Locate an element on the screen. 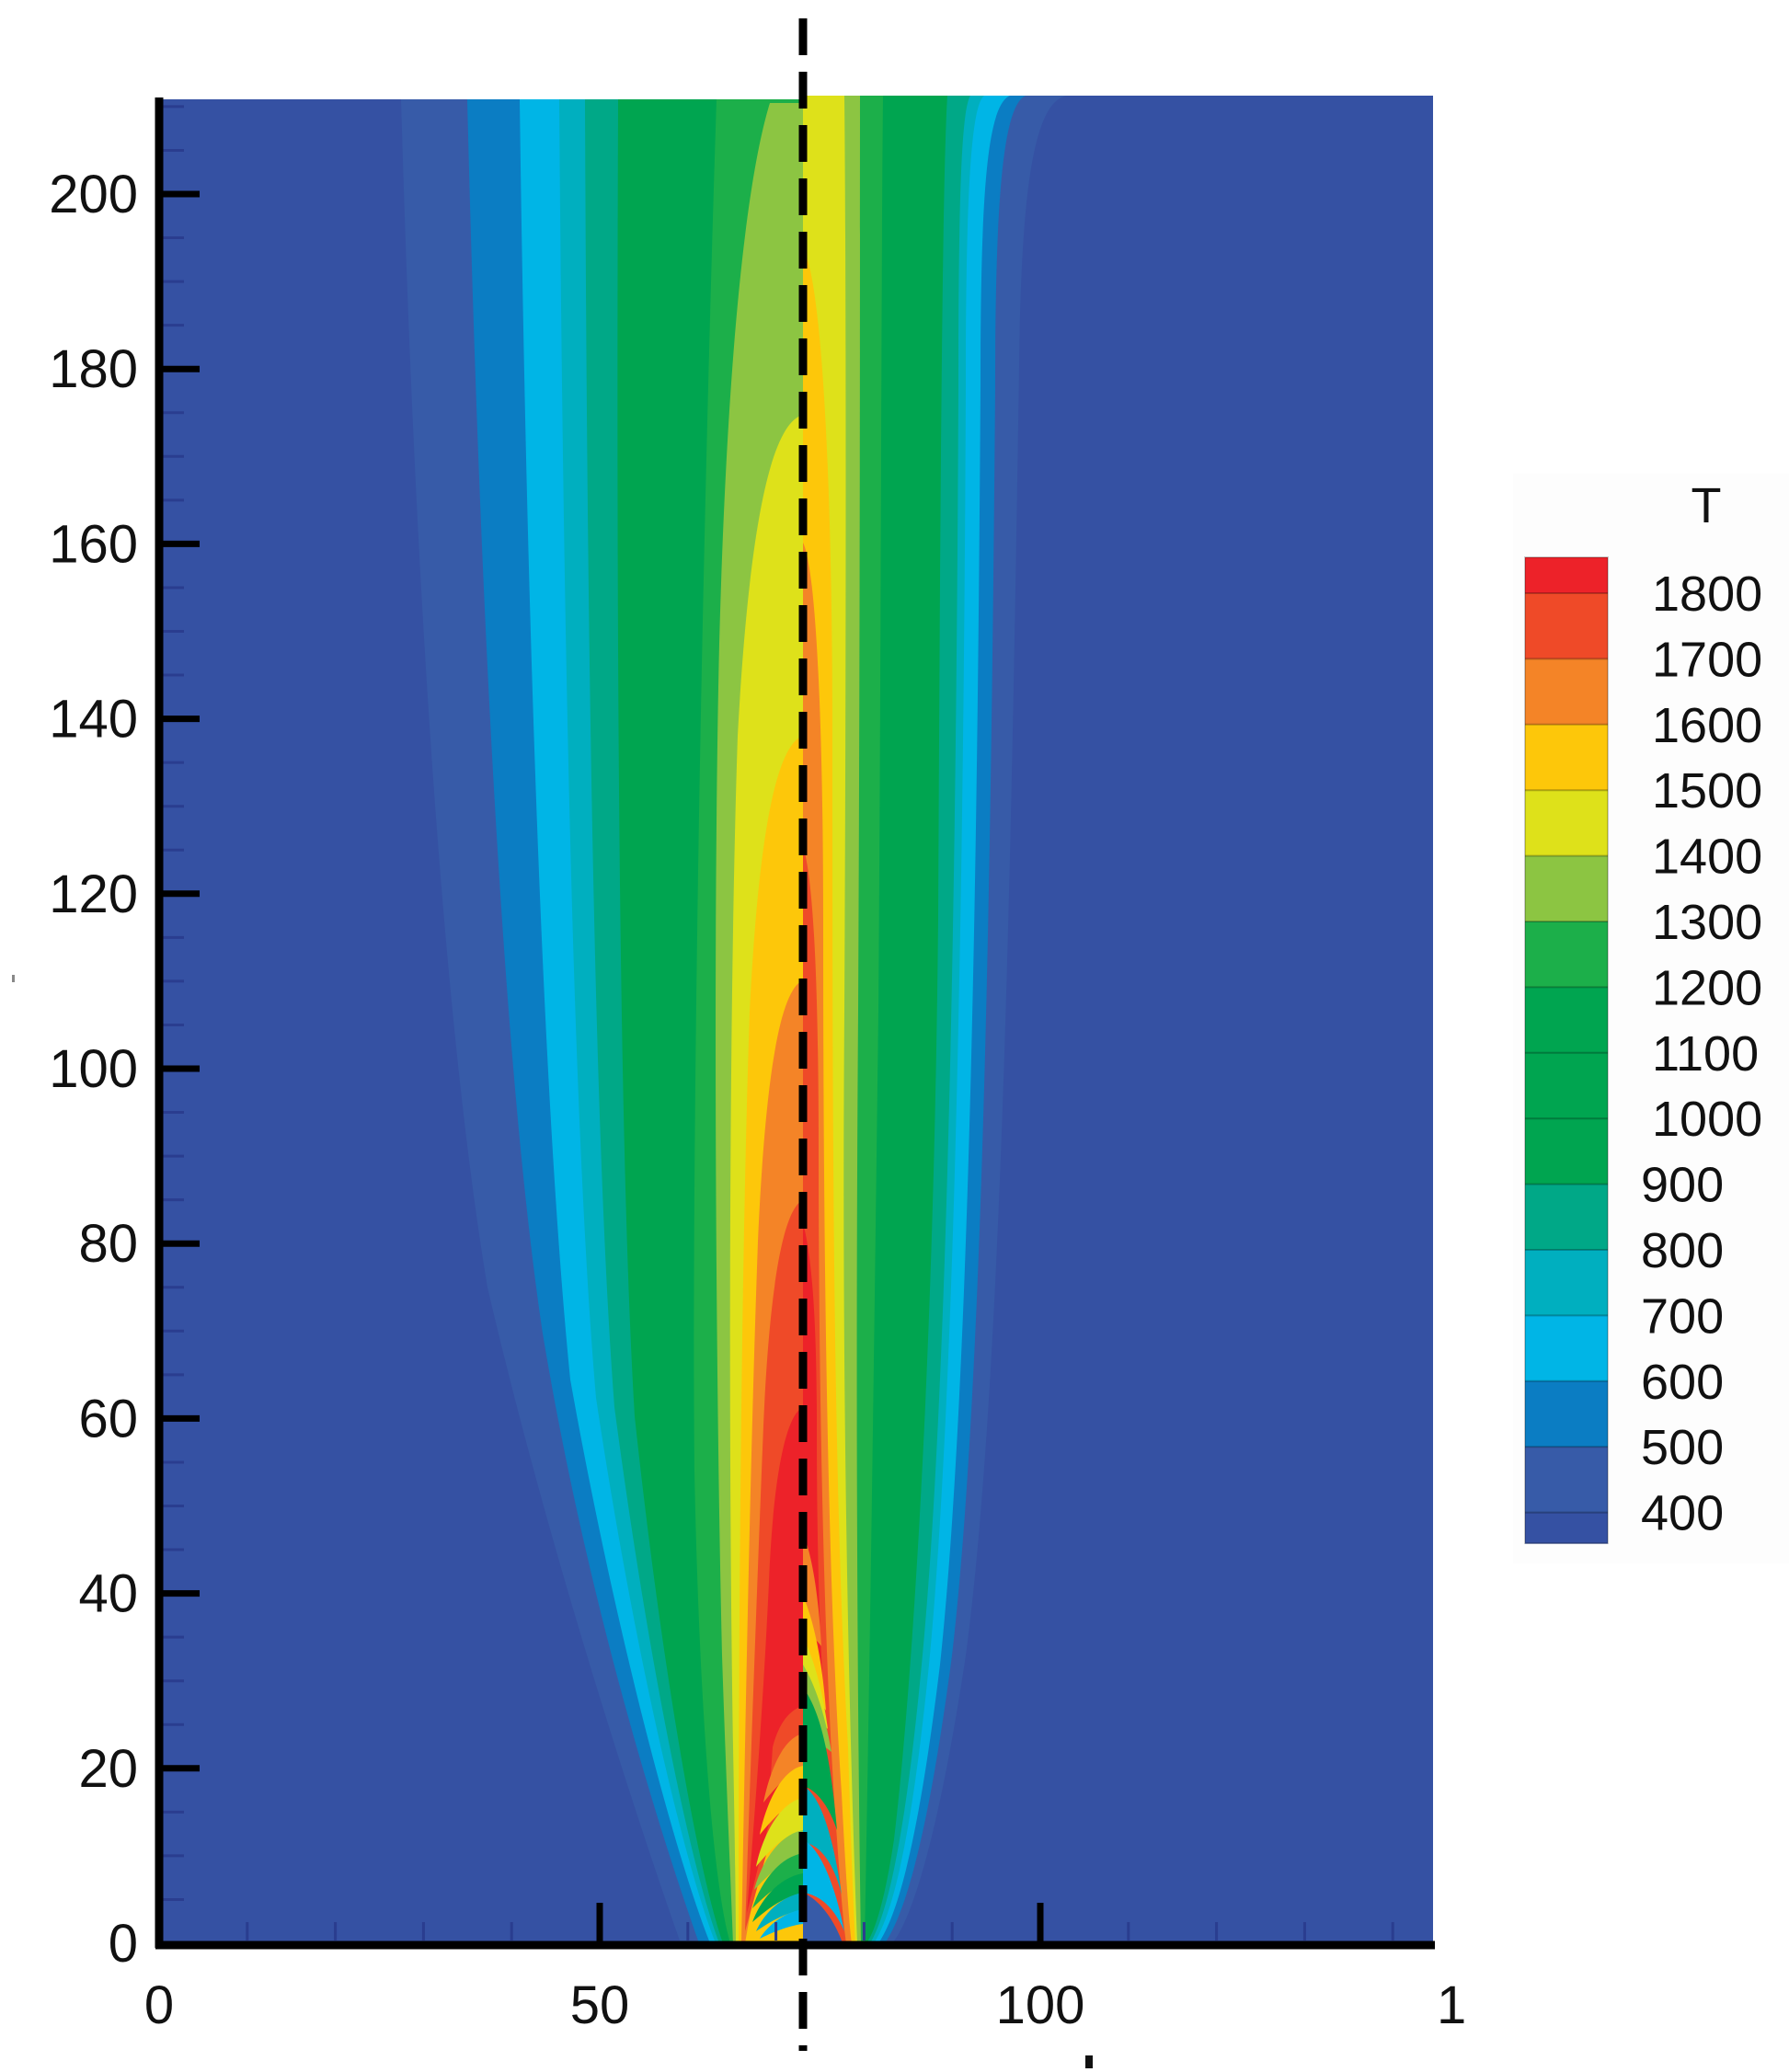 Image resolution: width=1789 pixels, height=2072 pixels. y-tick-label: 200 is located at coordinates (93, 194).